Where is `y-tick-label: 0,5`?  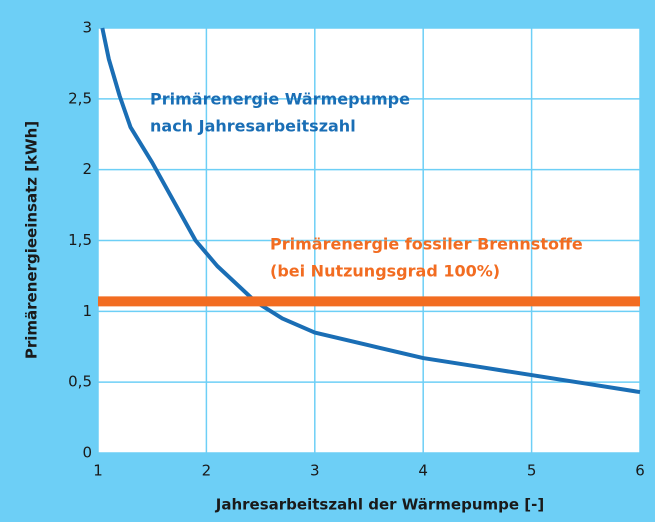
y-tick-label: 0,5 is located at coordinates (80, 382).